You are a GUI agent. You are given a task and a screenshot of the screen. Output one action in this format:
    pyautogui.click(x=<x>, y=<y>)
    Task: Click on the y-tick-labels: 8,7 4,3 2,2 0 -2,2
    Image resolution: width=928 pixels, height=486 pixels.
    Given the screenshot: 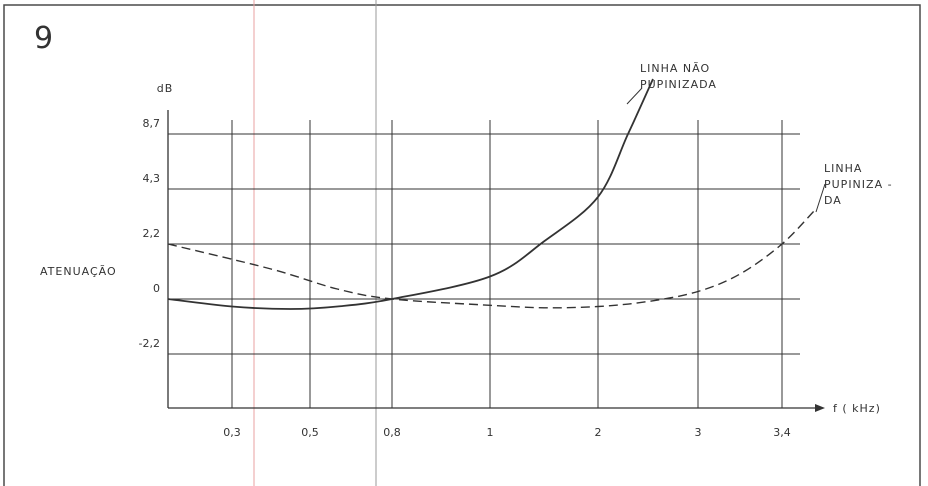 What is the action you would take?
    pyautogui.click(x=149, y=233)
    